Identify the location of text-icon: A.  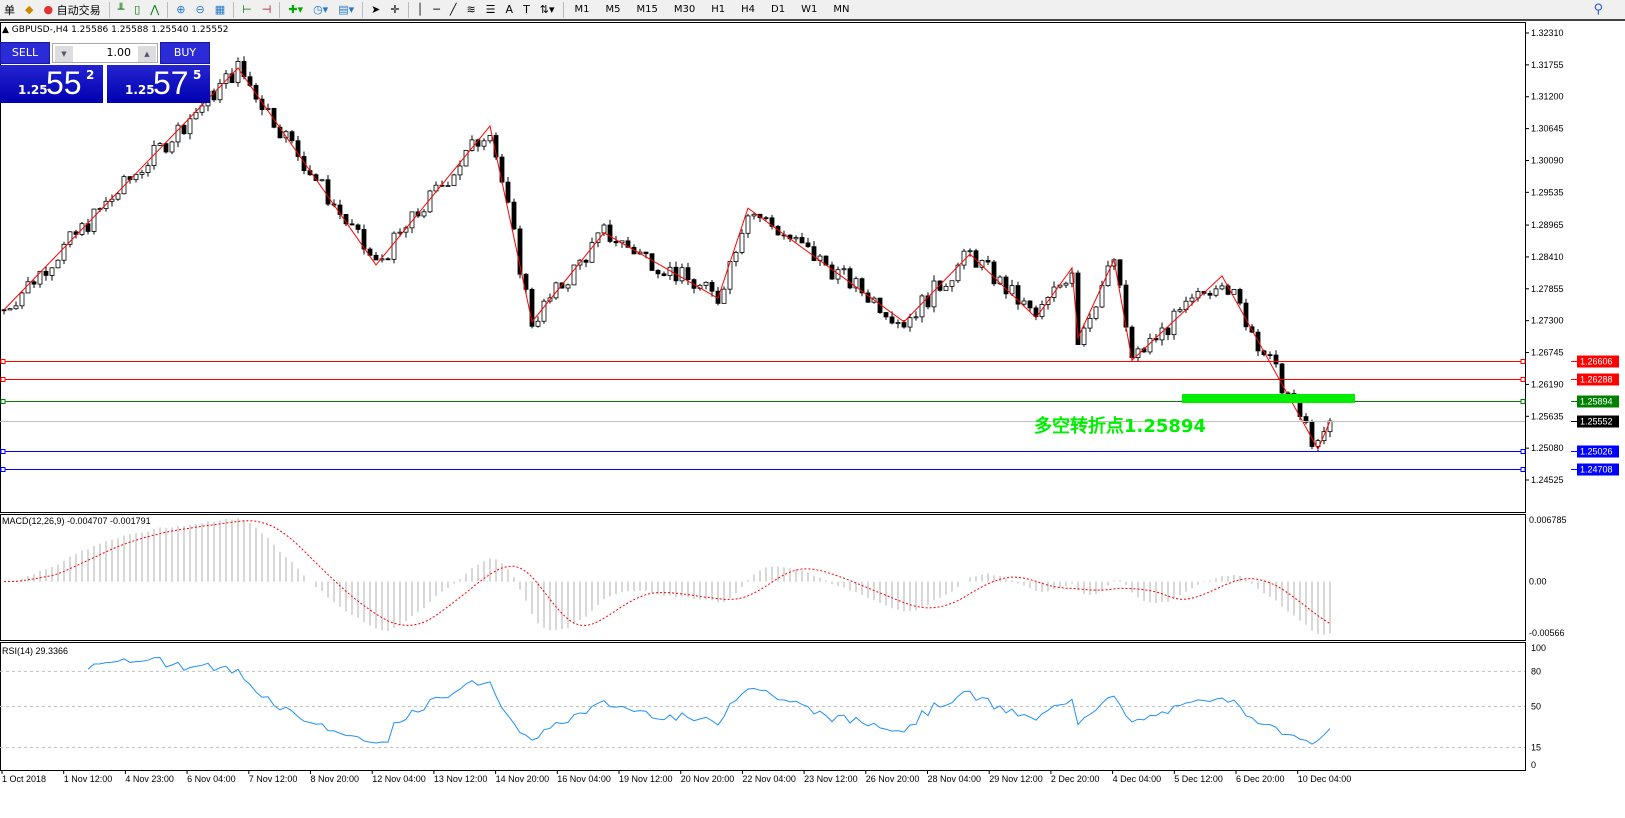
(509, 9).